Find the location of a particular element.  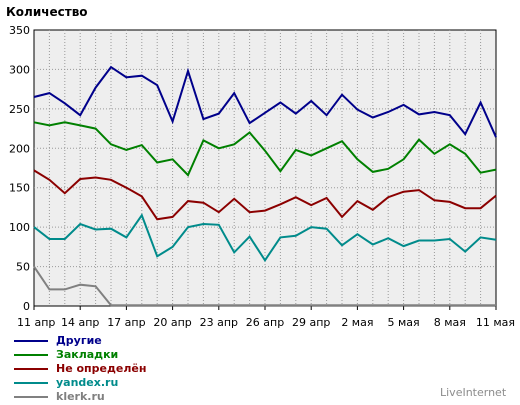

x-tick-label: 11 мая is located at coordinates (495, 322).